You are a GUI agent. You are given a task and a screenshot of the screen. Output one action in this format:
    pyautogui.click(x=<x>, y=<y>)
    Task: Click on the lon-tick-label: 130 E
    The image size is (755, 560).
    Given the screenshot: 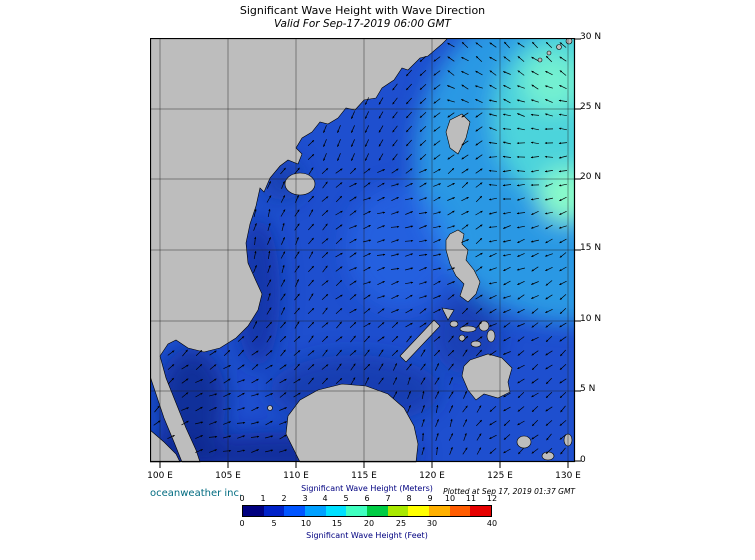 What is the action you would take?
    pyautogui.click(x=568, y=476)
    